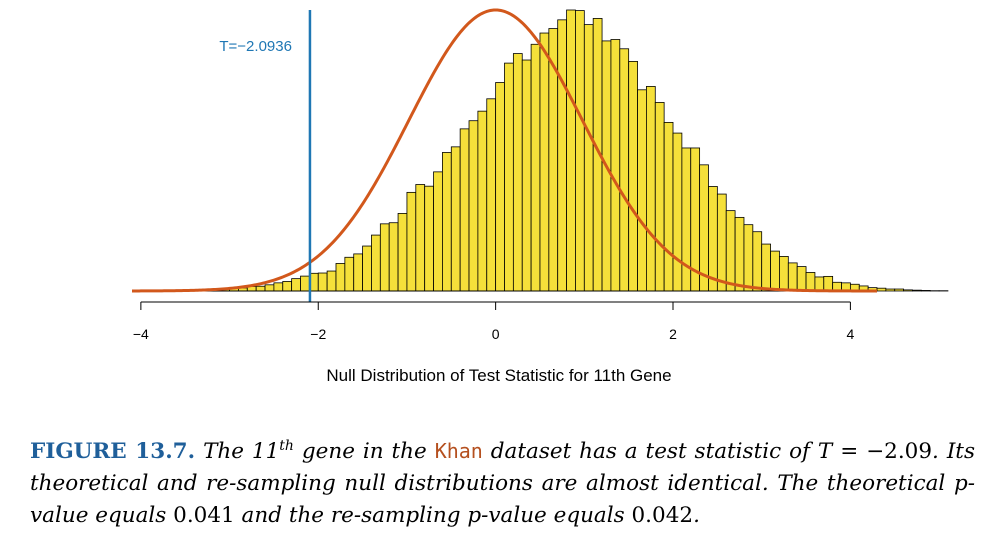  Describe the element at coordinates (458, 451) in the screenshot. I see `caption-dataset-name: Khan` at that location.